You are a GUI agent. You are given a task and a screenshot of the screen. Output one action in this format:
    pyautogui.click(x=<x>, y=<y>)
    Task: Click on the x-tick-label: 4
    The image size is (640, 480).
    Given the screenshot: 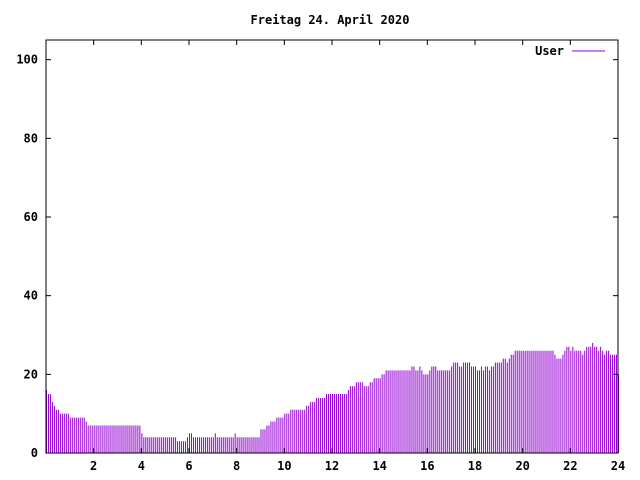 What is the action you would take?
    pyautogui.click(x=141, y=466)
    